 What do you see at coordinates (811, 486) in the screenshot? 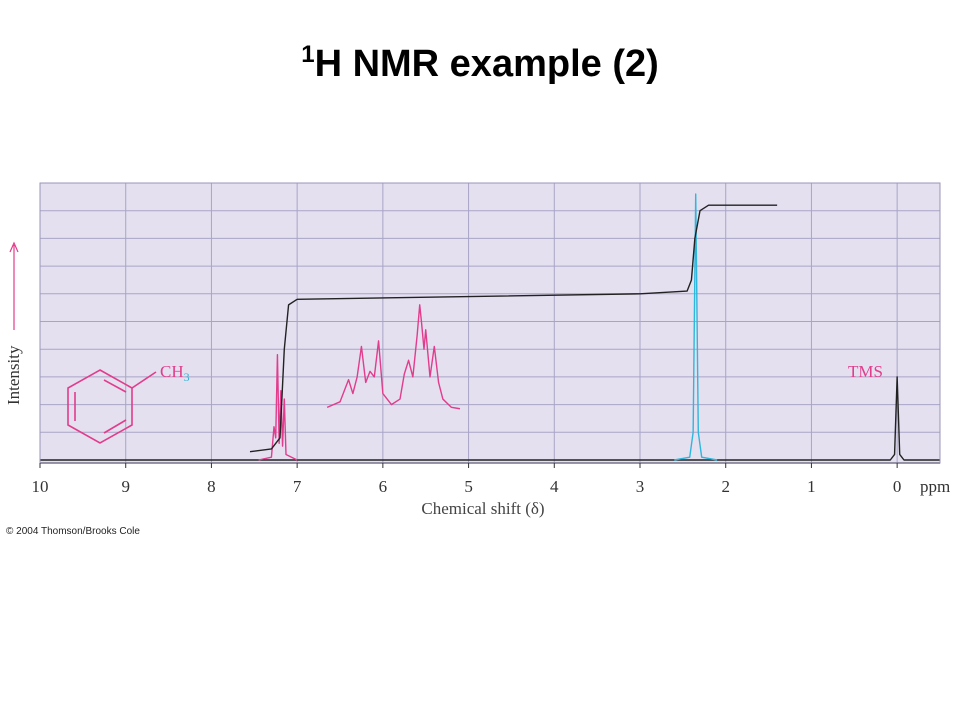
I see `x-tick-label: 1` at bounding box center [811, 486].